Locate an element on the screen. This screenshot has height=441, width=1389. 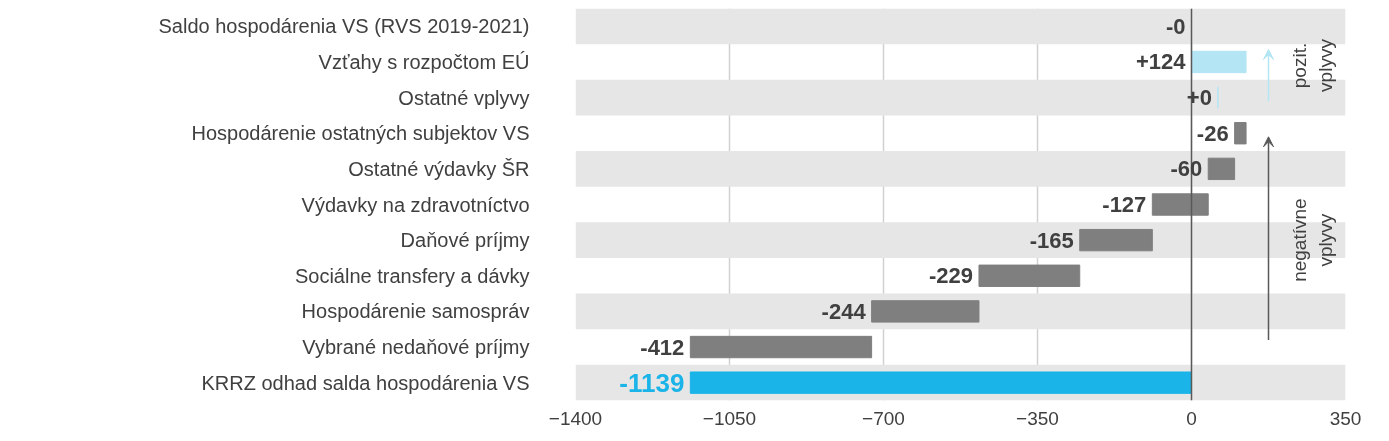
x-tick-label: −350 is located at coordinates (1037, 418).